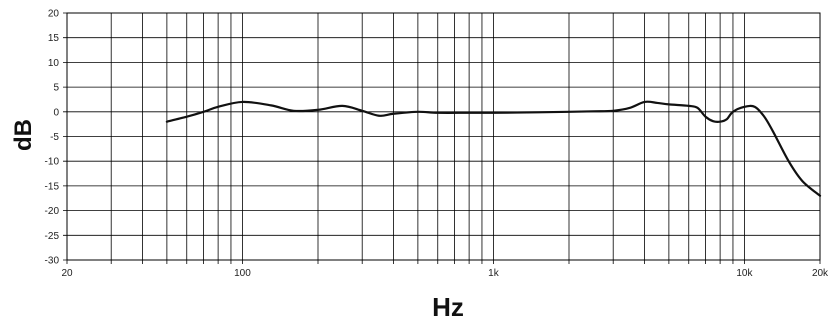 The width and height of the screenshot is (834, 321). I want to click on x-tick-labels: 20 100 1k 10k 20k, so click(445, 273).